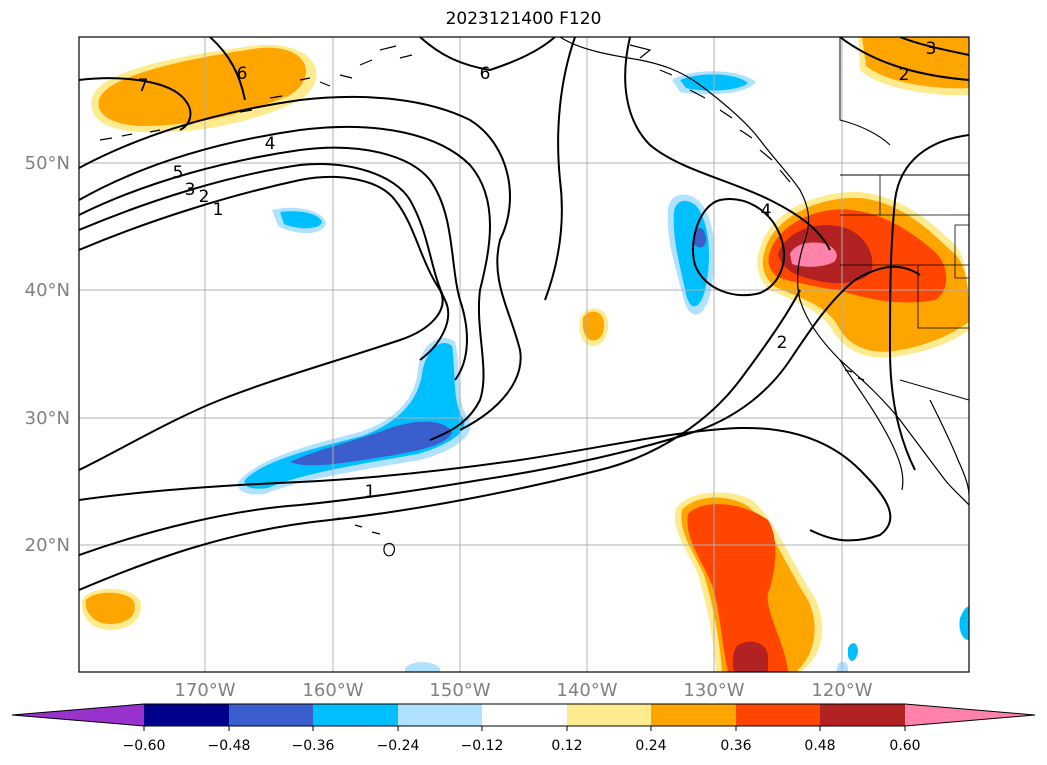 This screenshot has width=1047, height=765. Describe the element at coordinates (819, 746) in the screenshot. I see `colorbar-tick-label: 0.48` at that location.